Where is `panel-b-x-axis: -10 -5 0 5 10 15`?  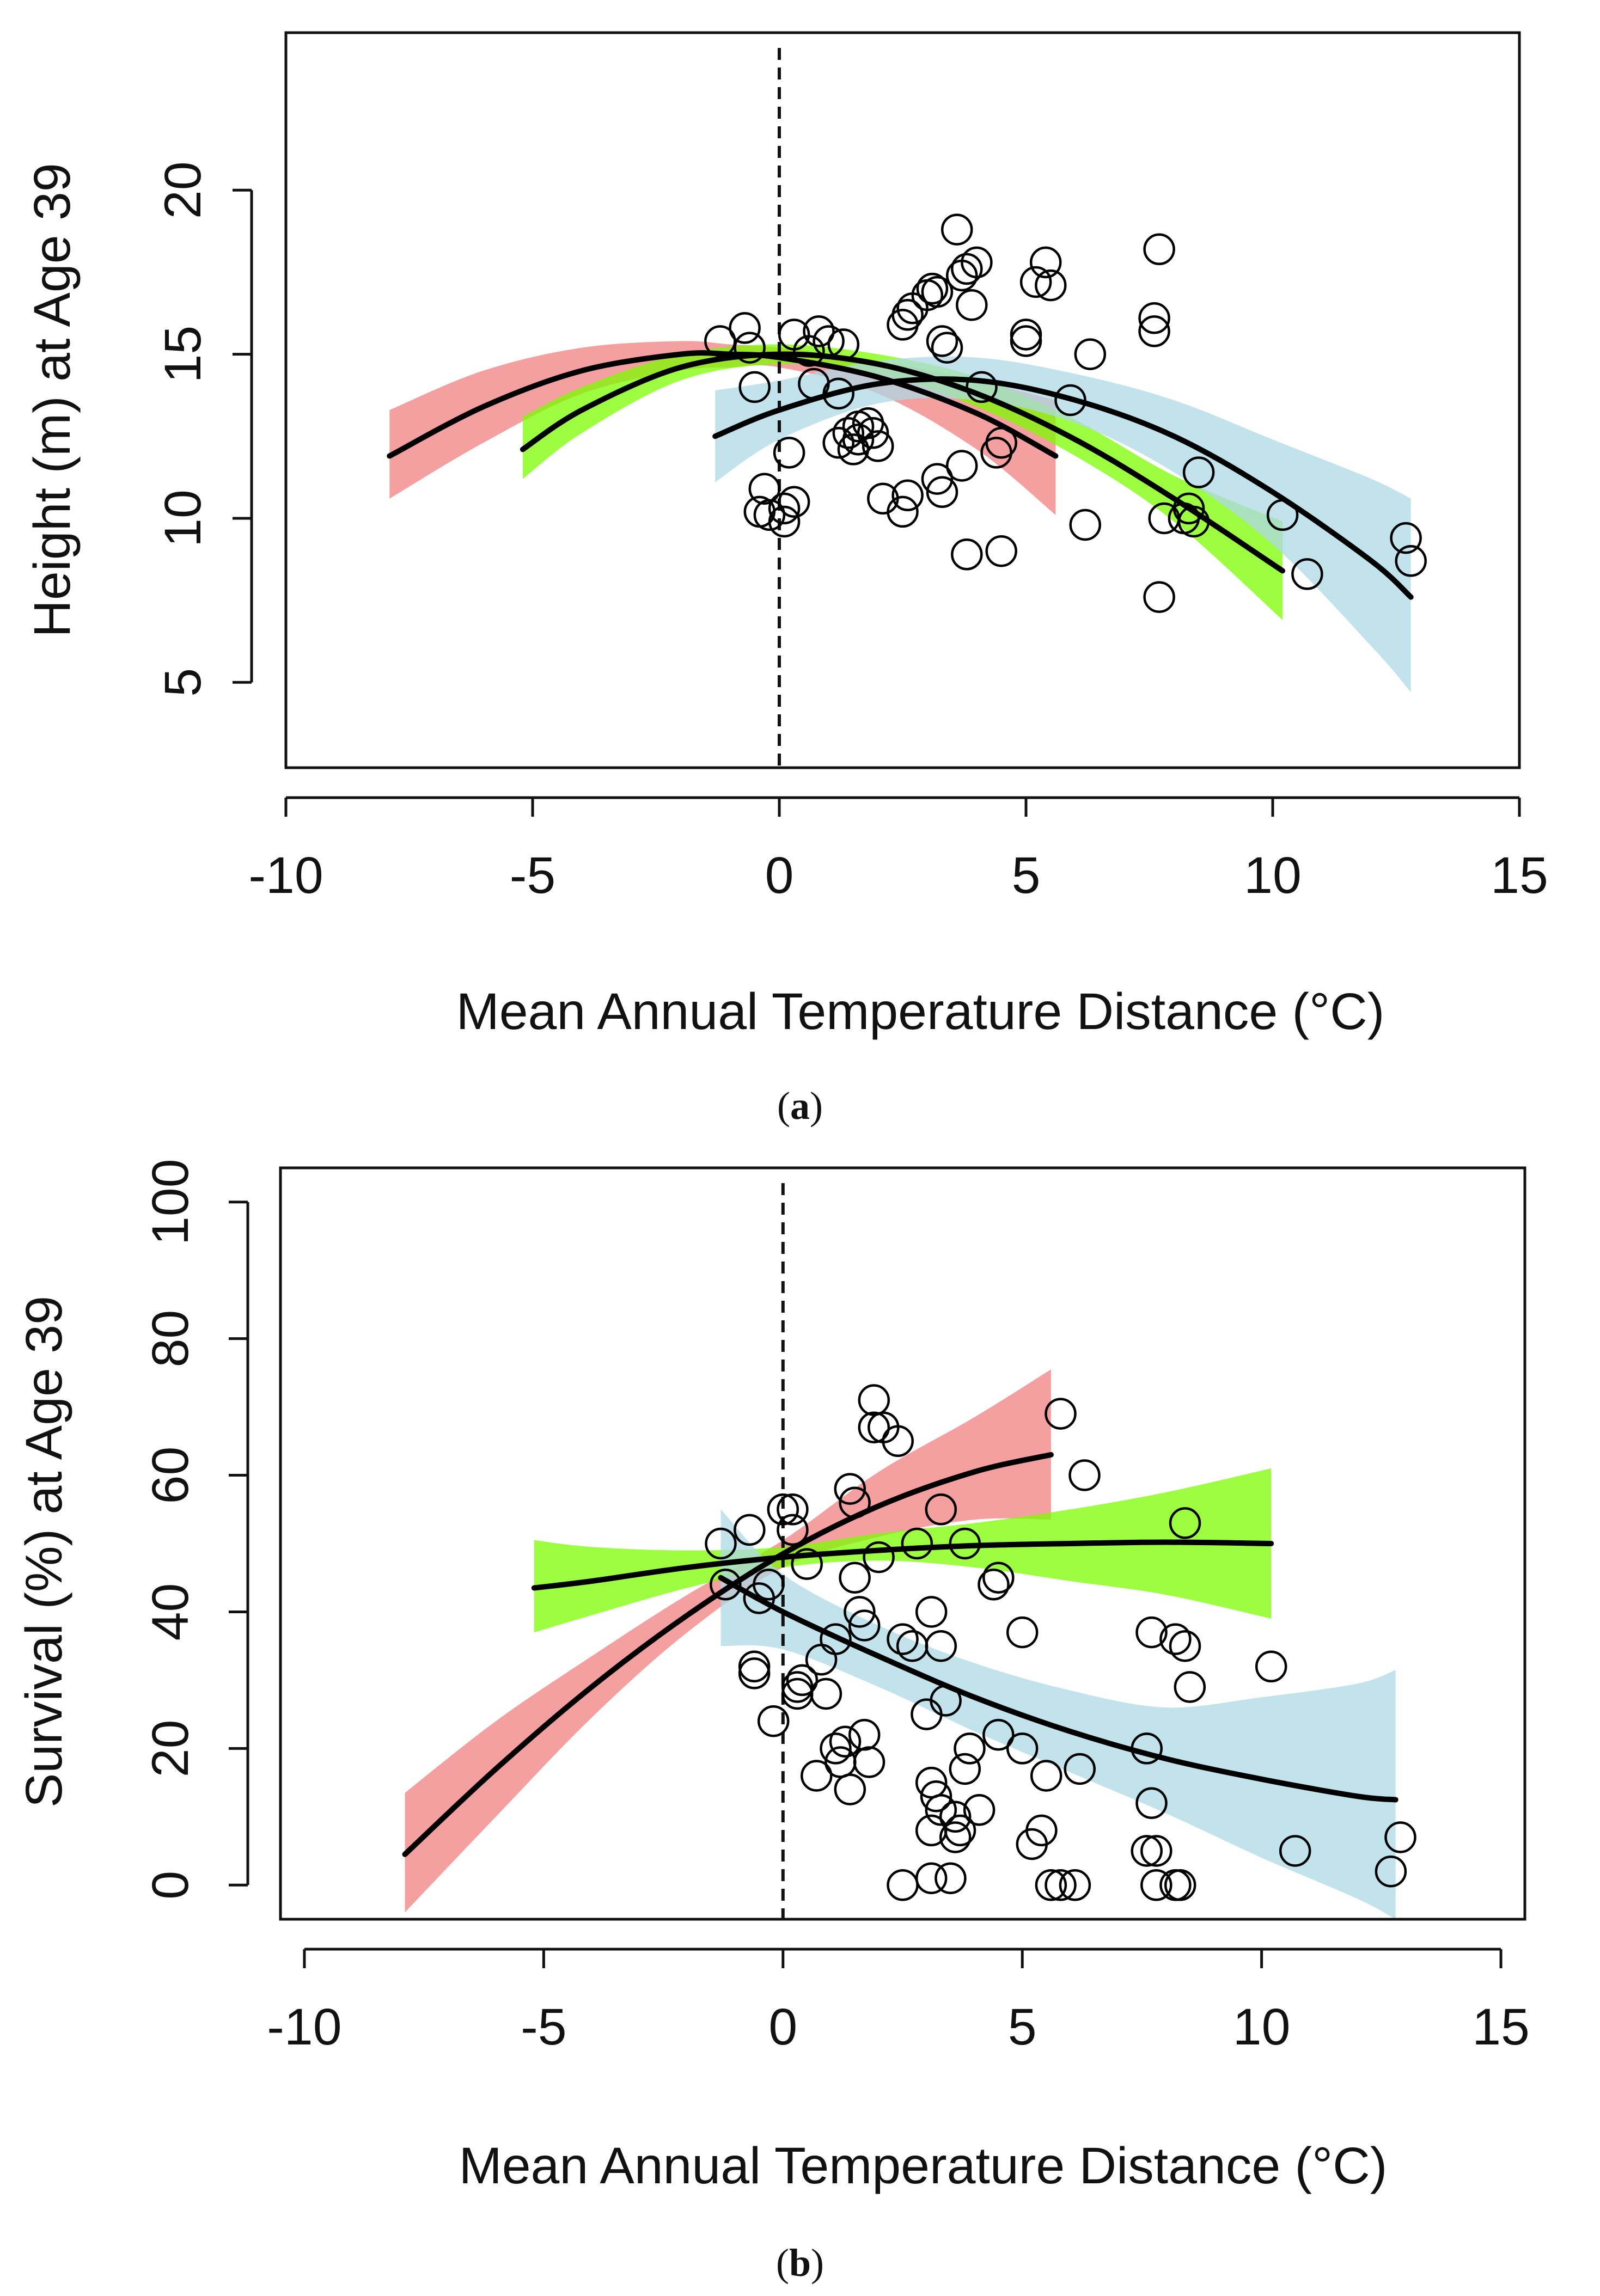 panel-b-x-axis: -10 -5 0 5 10 15 is located at coordinates (899, 2002).